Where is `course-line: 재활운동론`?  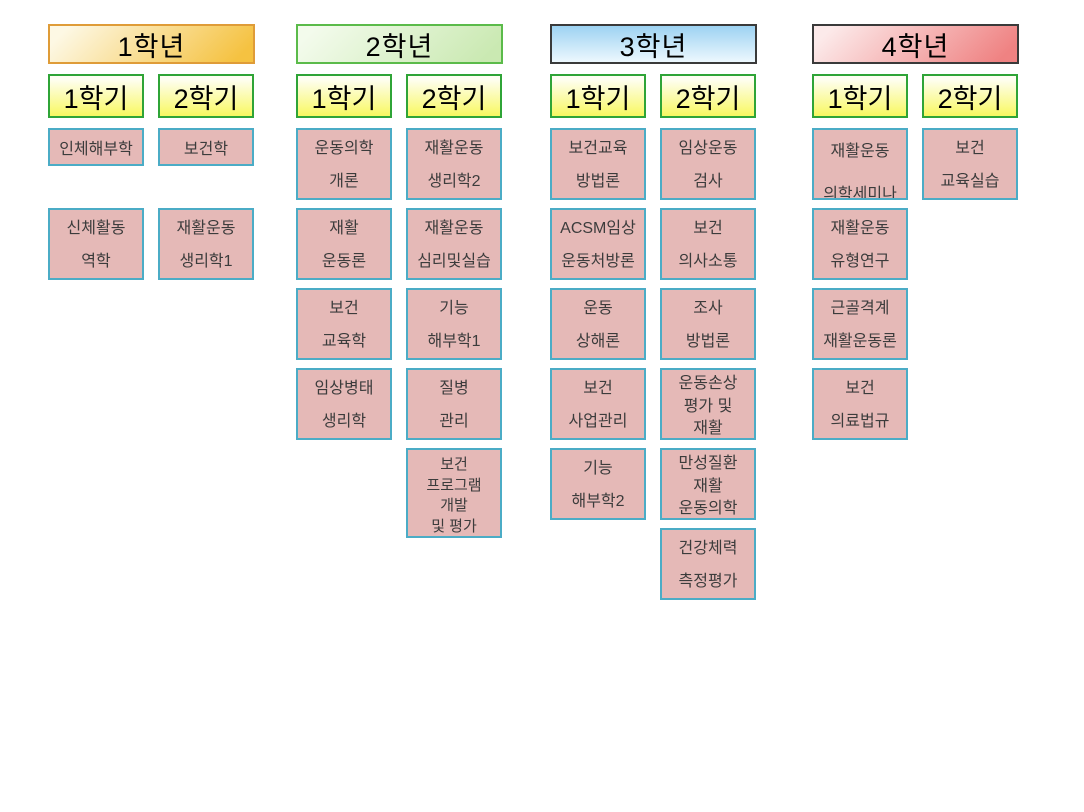
course-line: 재활운동론 is located at coordinates (860, 341).